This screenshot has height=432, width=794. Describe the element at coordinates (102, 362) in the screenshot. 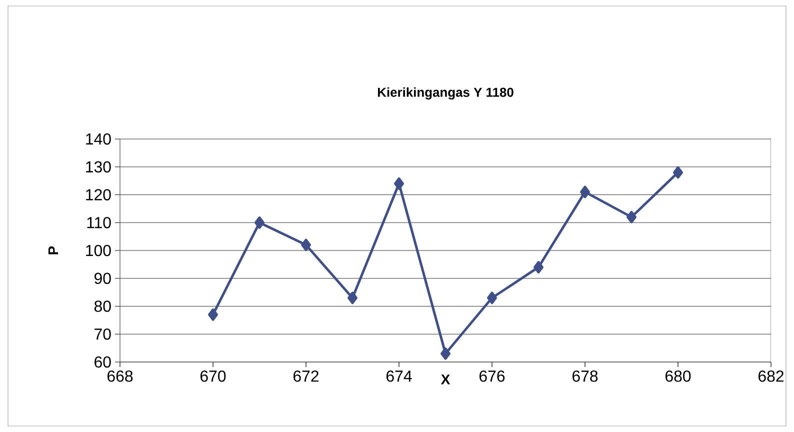

I see `y-tick-label: 60` at that location.